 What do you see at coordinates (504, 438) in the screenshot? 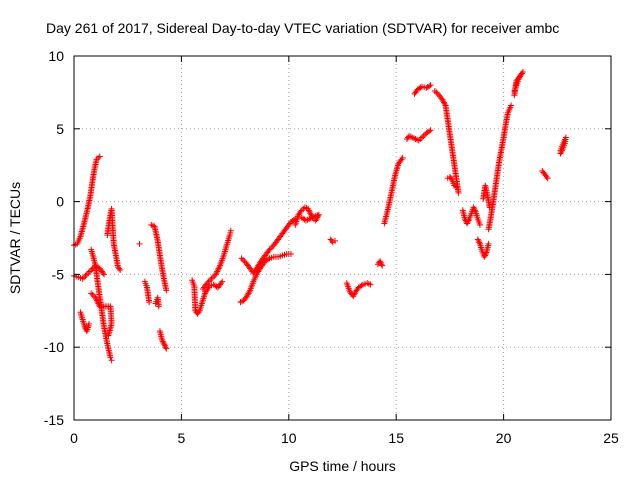
I see `x-tick-label: 20` at bounding box center [504, 438].